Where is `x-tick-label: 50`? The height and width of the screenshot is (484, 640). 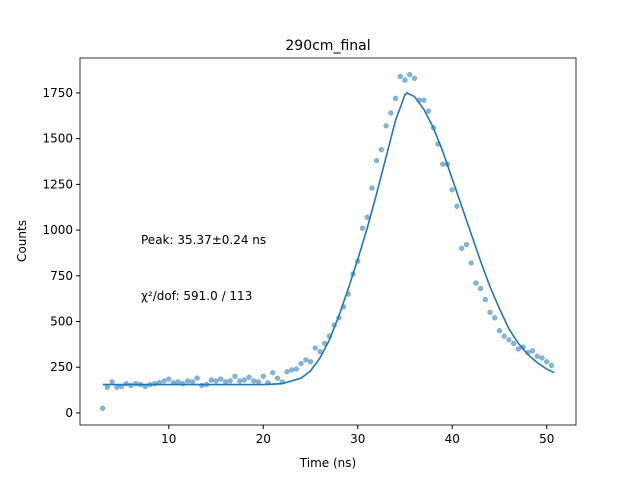
x-tick-label: 50 is located at coordinates (546, 439).